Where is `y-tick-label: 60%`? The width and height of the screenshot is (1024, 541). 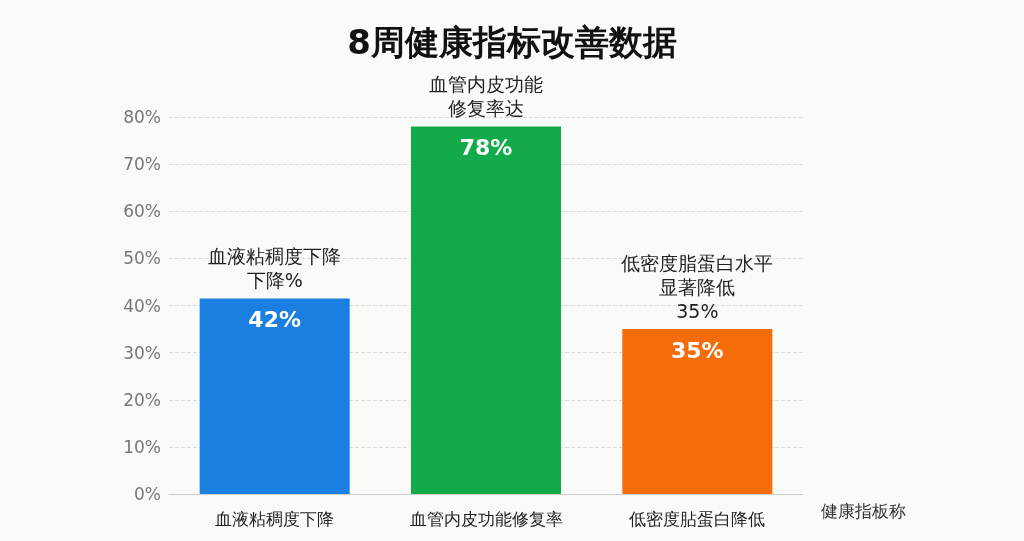 y-tick-label: 60% is located at coordinates (142, 211).